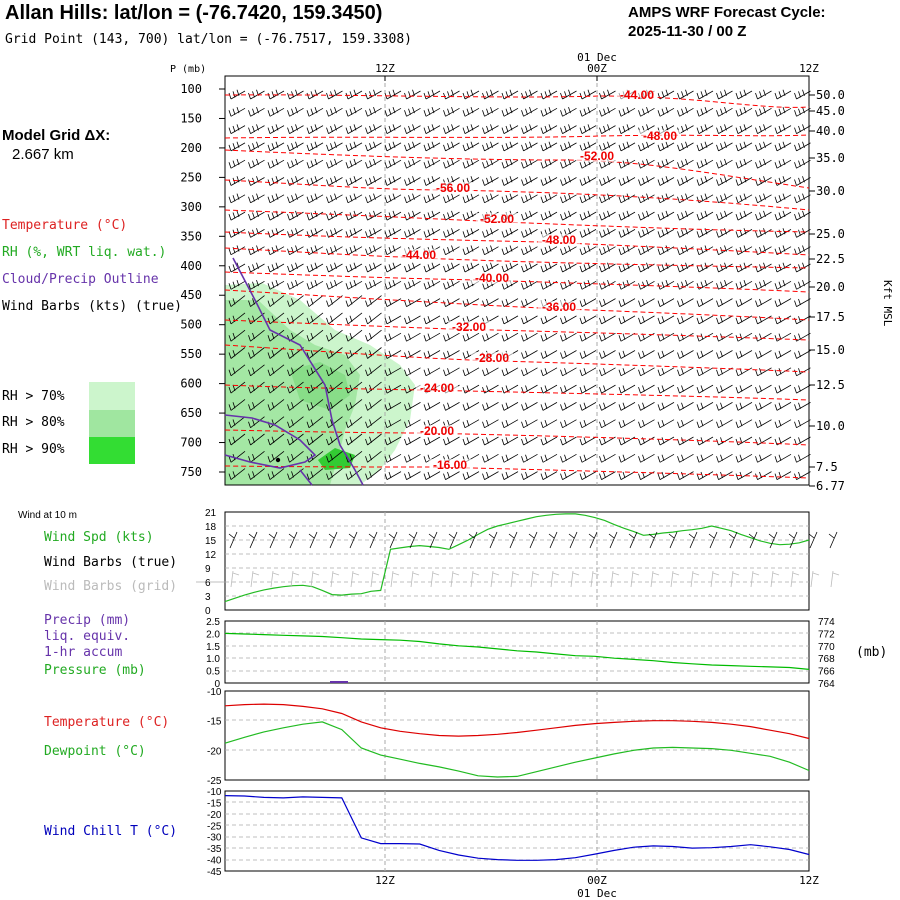 This screenshot has height=900, width=900. I want to click on legend-rh90-label: RH > 90%, so click(33, 449).